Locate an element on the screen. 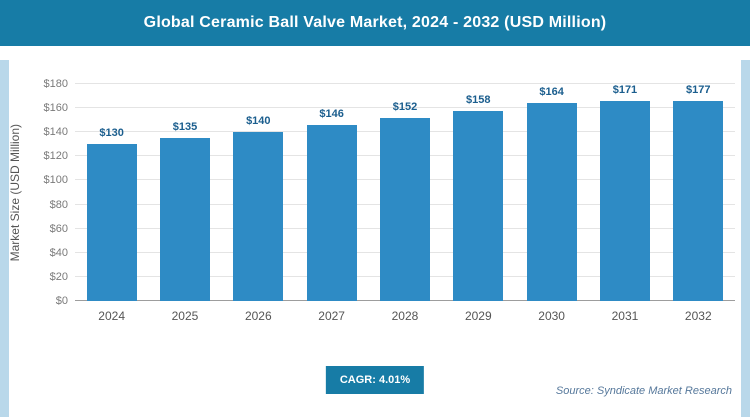 Image resolution: width=750 pixels, height=417 pixels. bar-value-label: $130 is located at coordinates (111, 133).